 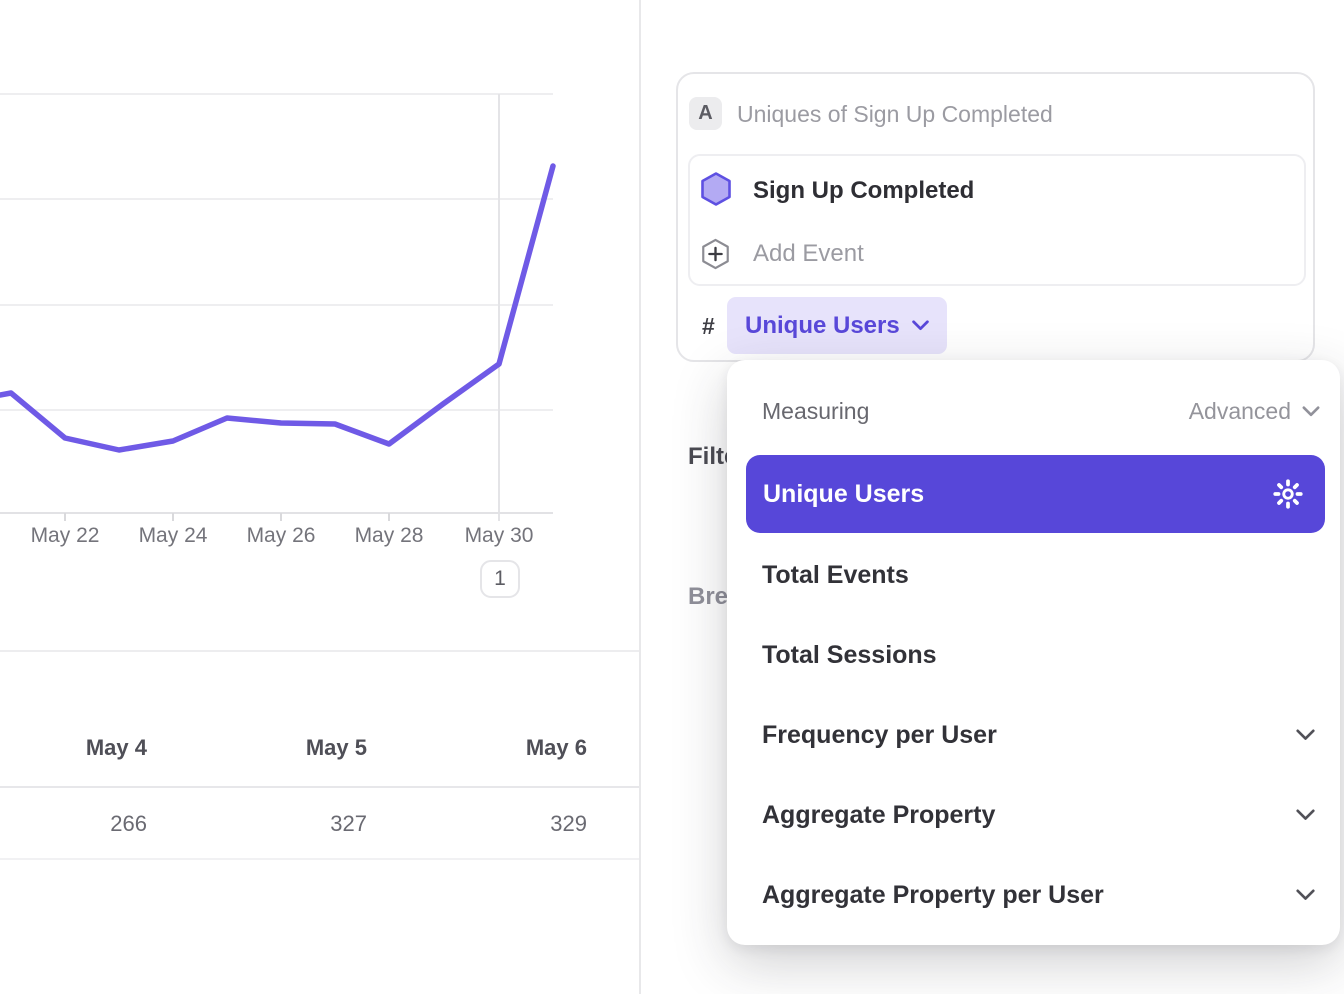 What do you see at coordinates (500, 579) in the screenshot?
I see `chart-series-pagination-badge: 1` at bounding box center [500, 579].